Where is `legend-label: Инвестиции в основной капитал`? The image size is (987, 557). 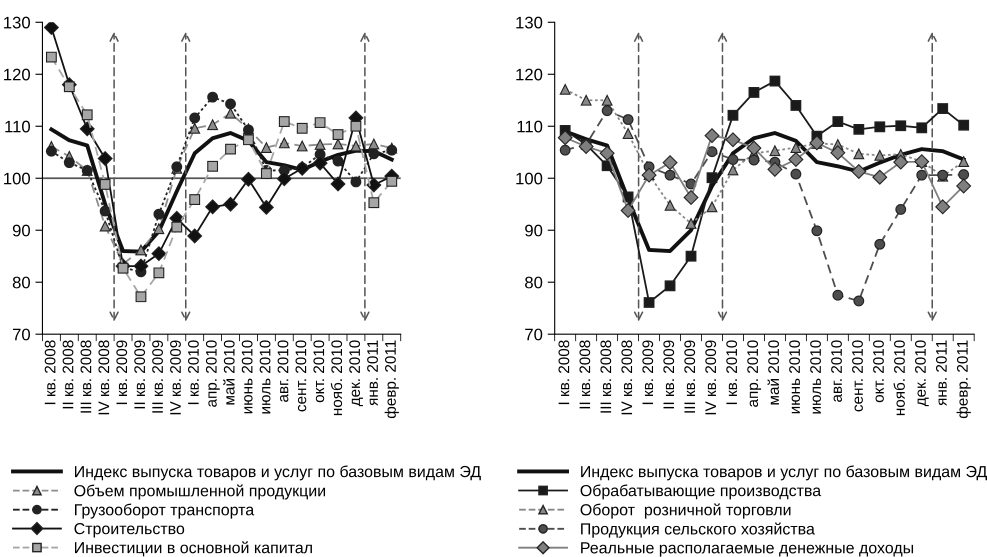 legend-label: Инвестиции в основной капитал is located at coordinates (193, 548).